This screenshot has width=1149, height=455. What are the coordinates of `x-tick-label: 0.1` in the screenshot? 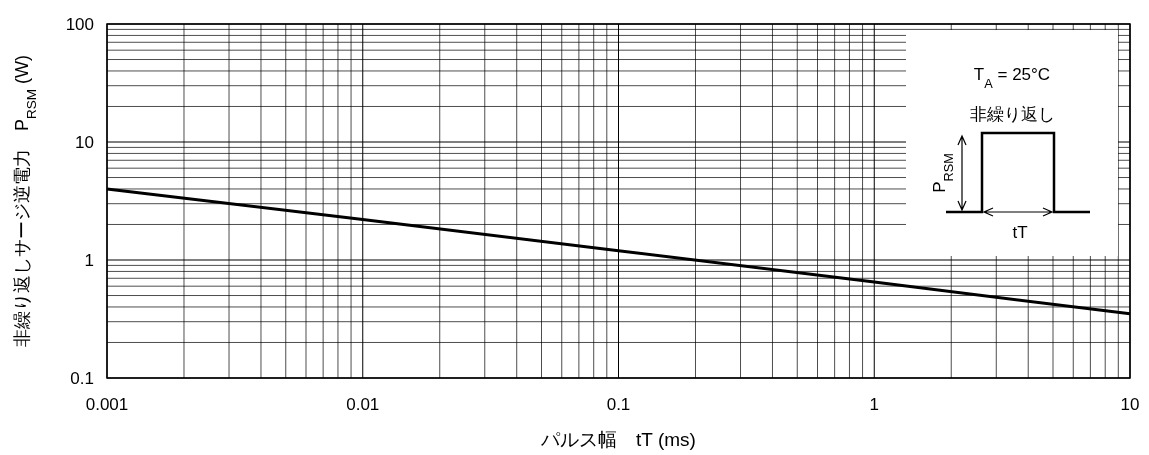 It's located at (618, 404).